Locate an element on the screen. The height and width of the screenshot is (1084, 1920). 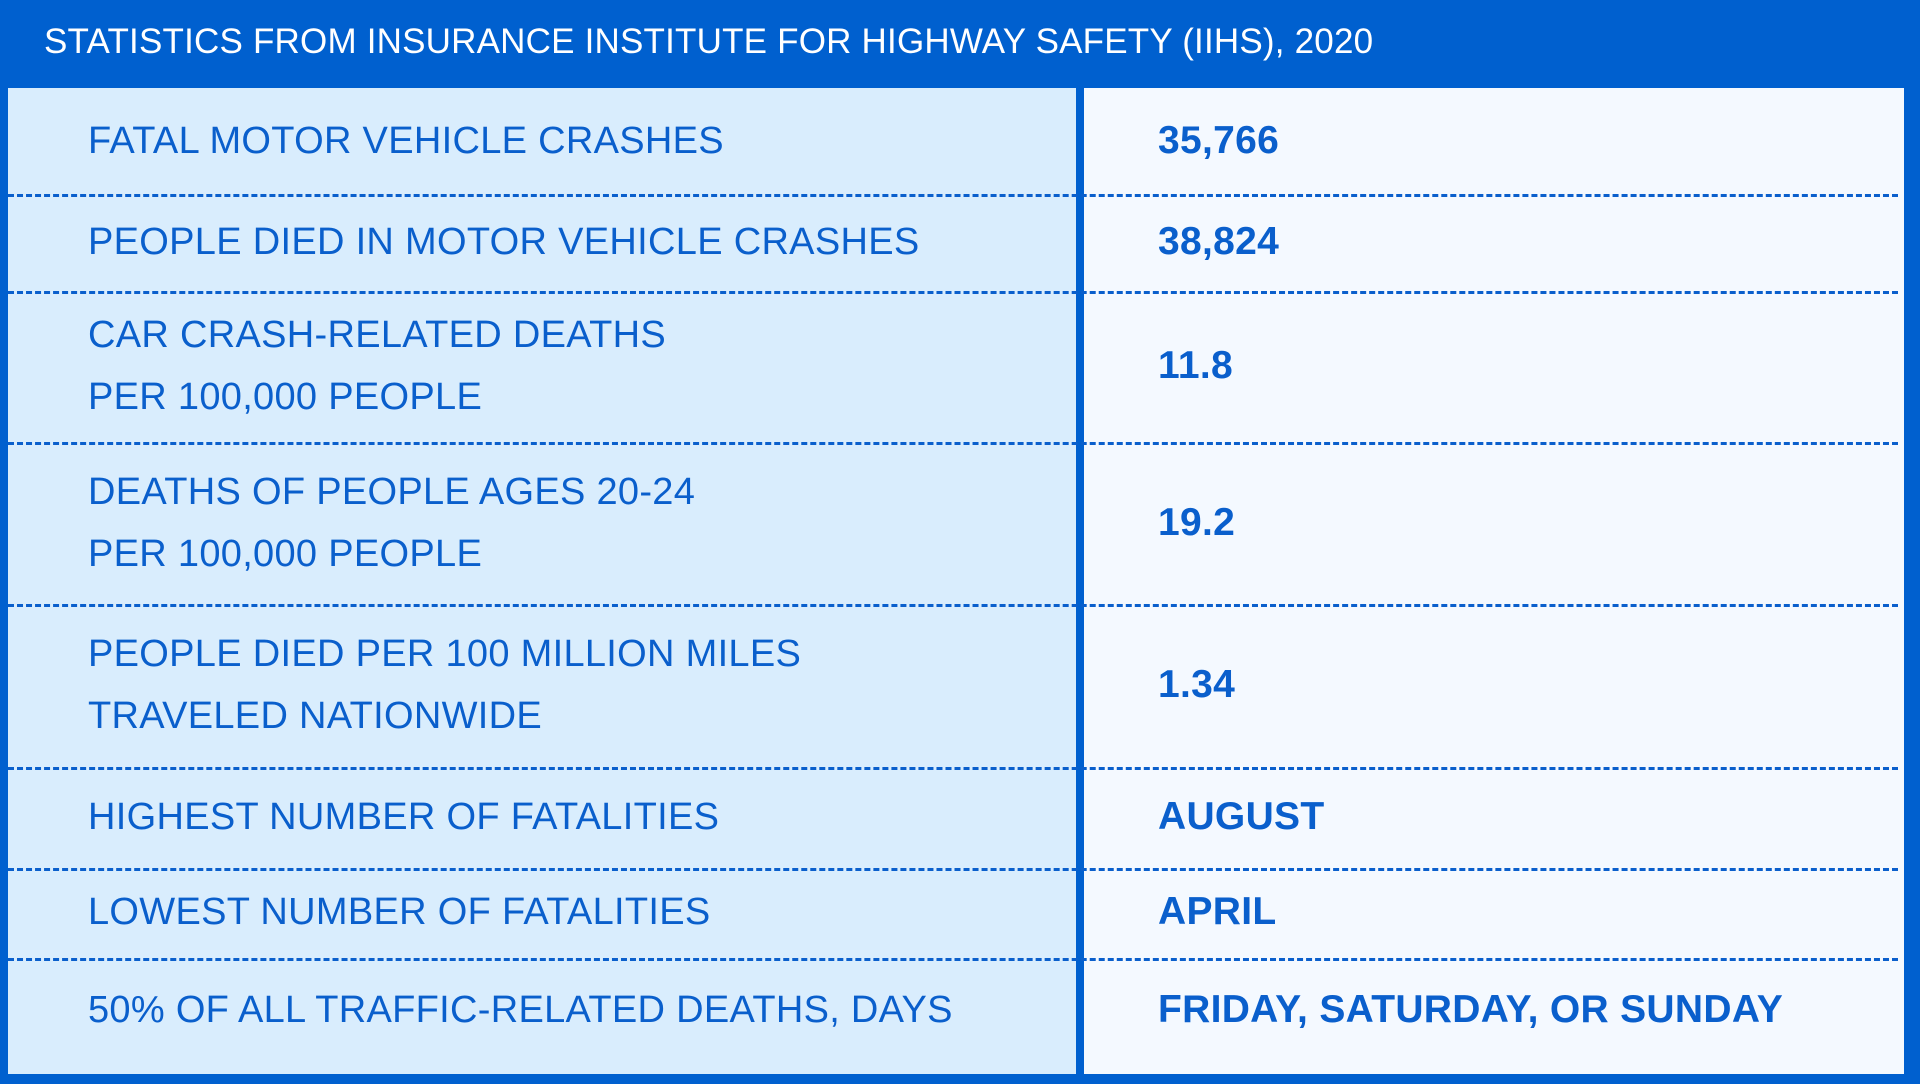
table-row-value: AUGUST is located at coordinates (1494, 817).